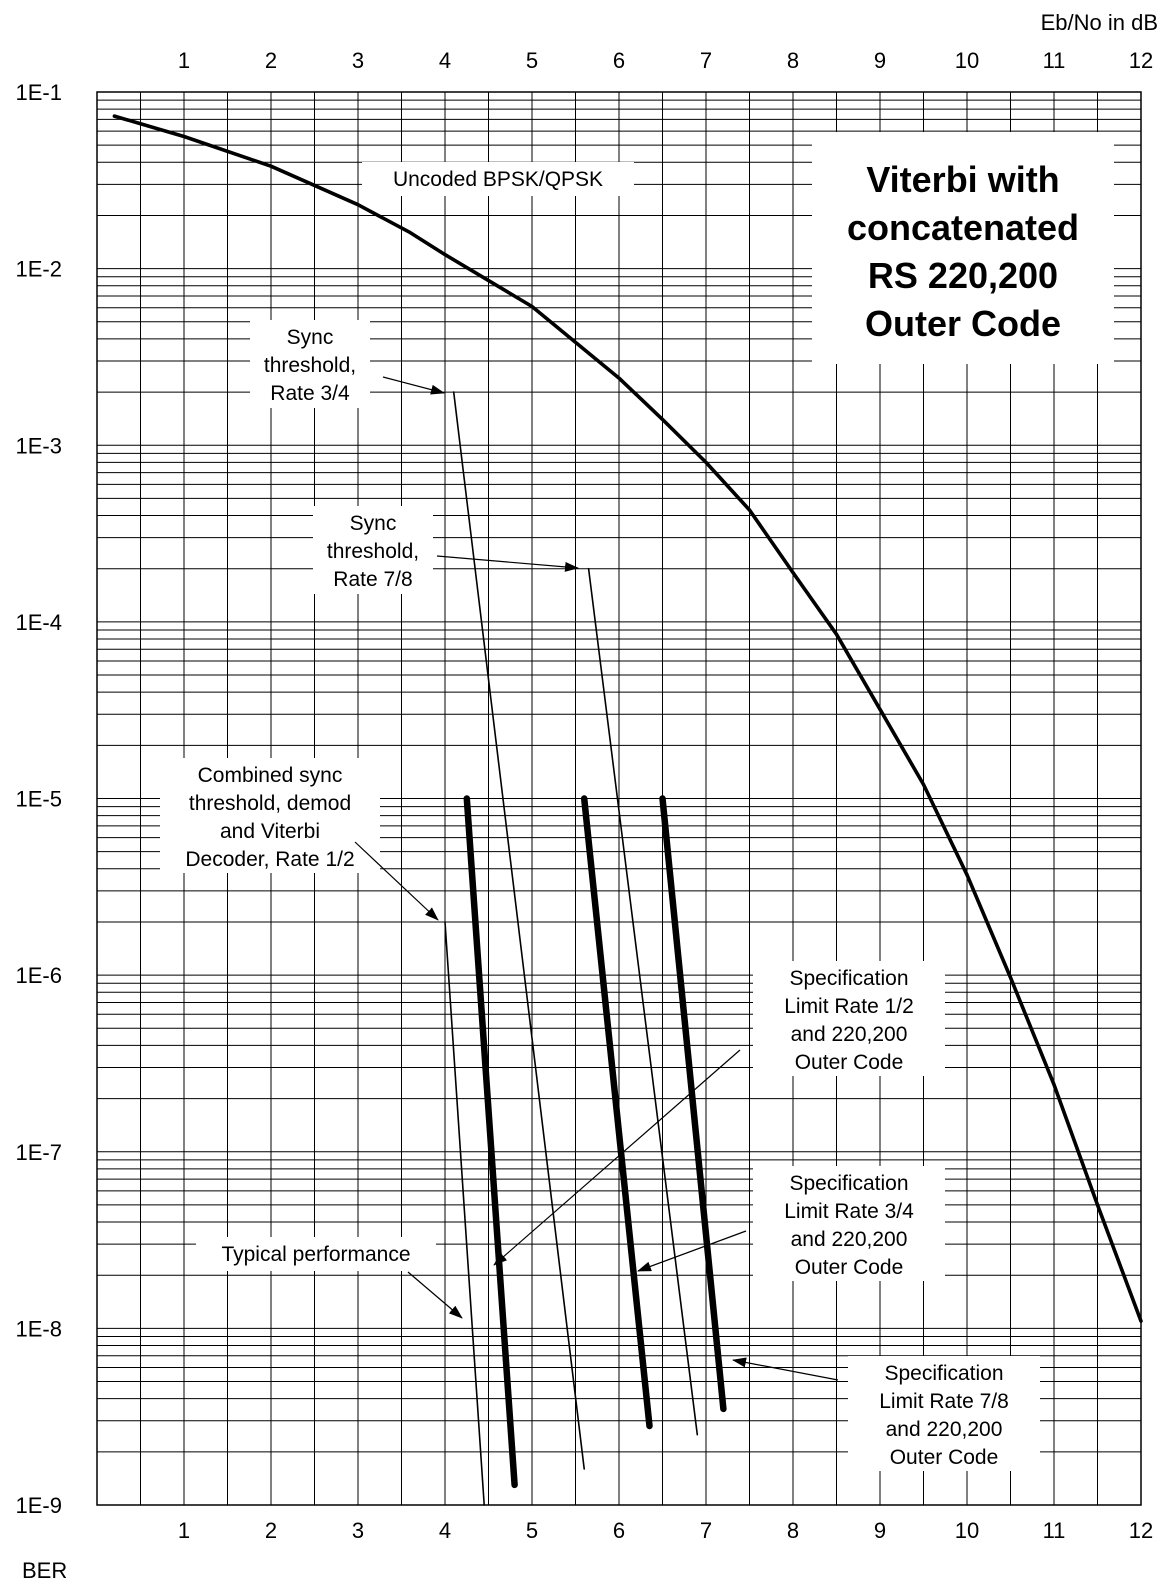 This screenshot has height=1581, width=1175. What do you see at coordinates (445, 60) in the screenshot?
I see `x-tick-label-top: 4` at bounding box center [445, 60].